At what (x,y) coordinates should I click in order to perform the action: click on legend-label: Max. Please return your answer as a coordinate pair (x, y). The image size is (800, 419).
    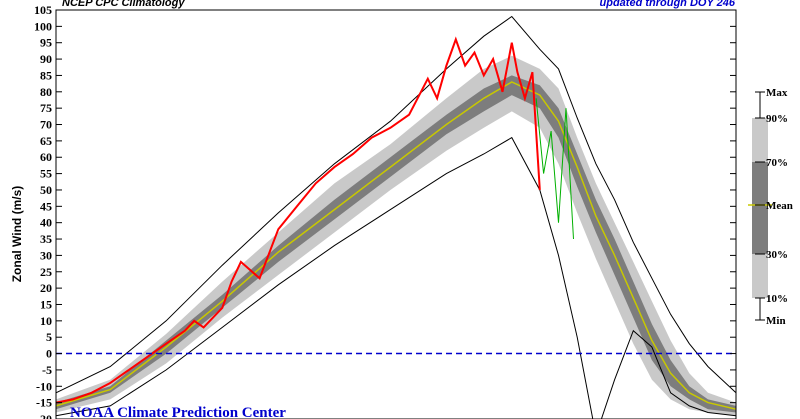
    Looking at the image, I should click on (777, 93).